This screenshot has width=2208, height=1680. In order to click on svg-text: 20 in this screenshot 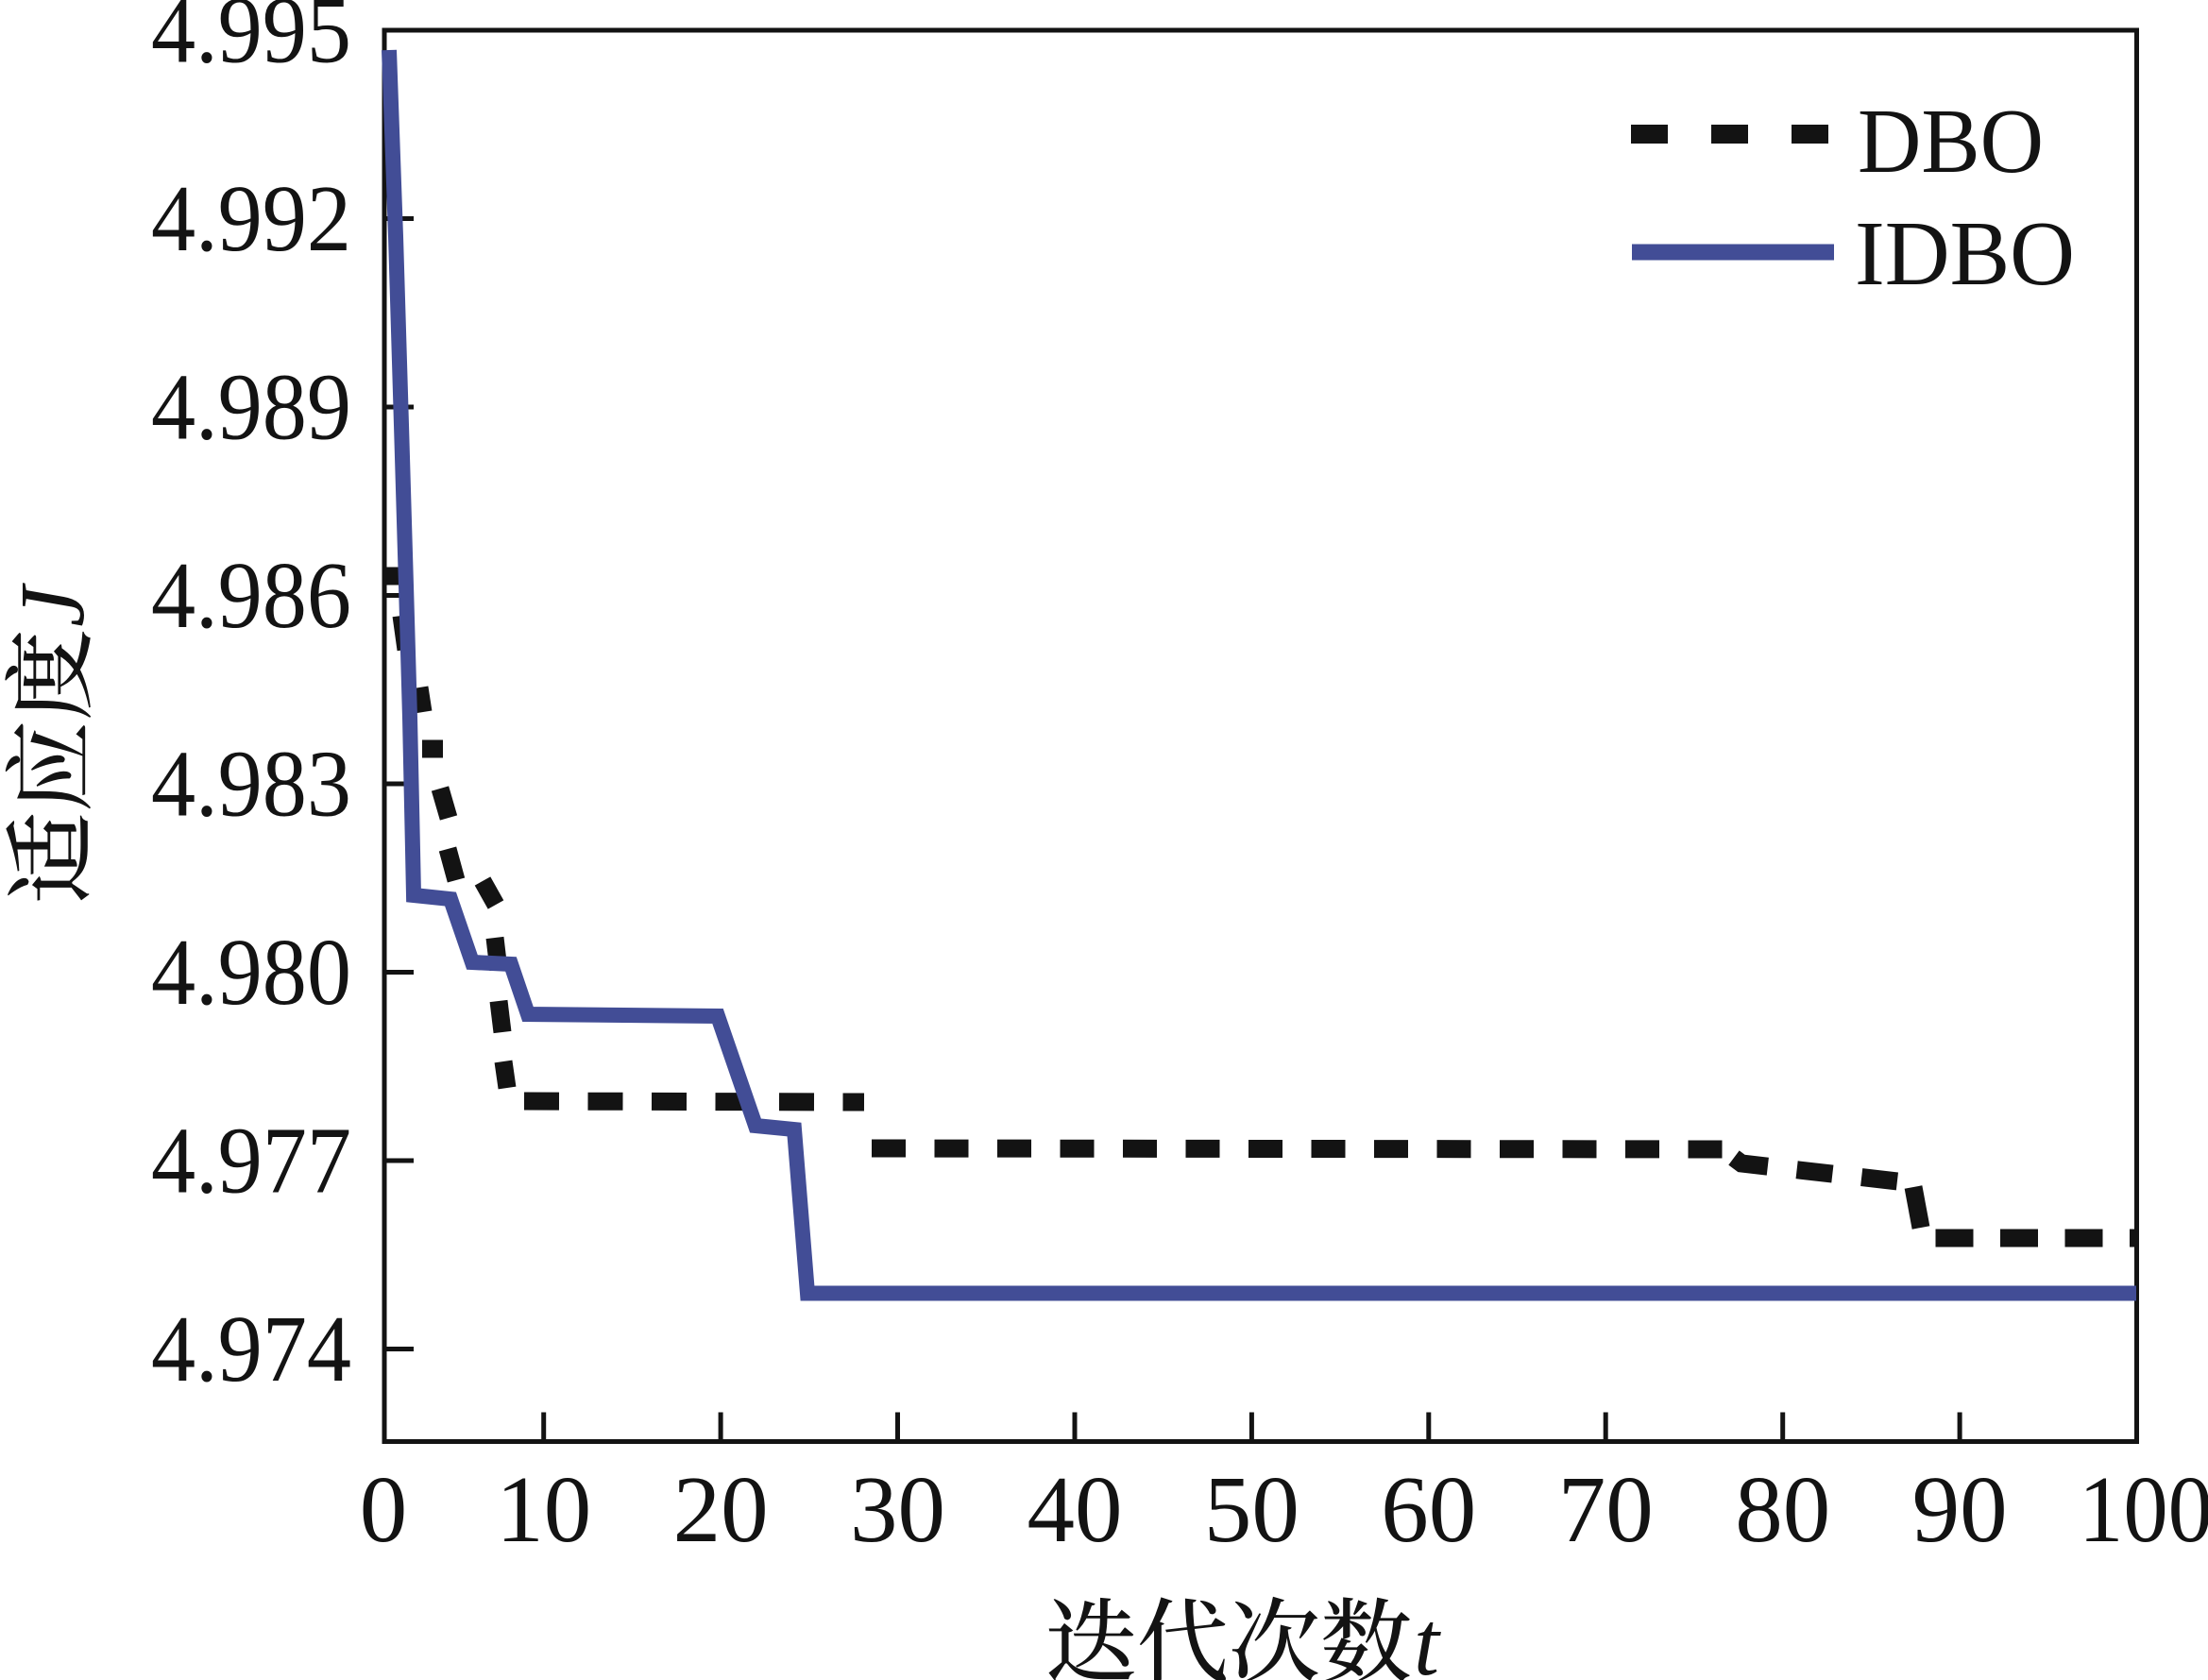, I will do `click(721, 1509)`.